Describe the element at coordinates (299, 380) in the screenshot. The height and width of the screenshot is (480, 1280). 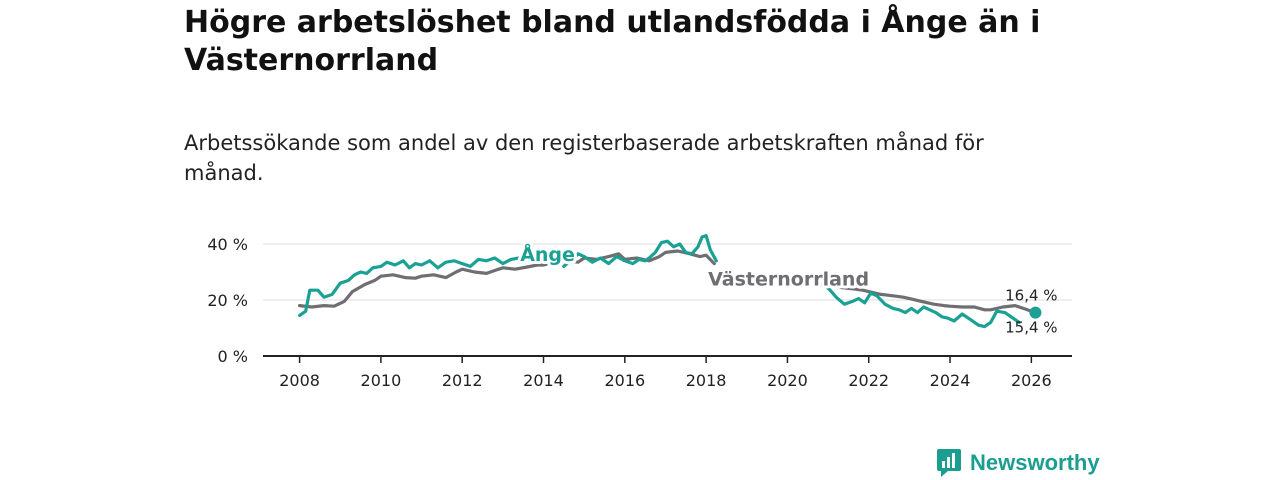
I see `x-tick-label: 2008` at that location.